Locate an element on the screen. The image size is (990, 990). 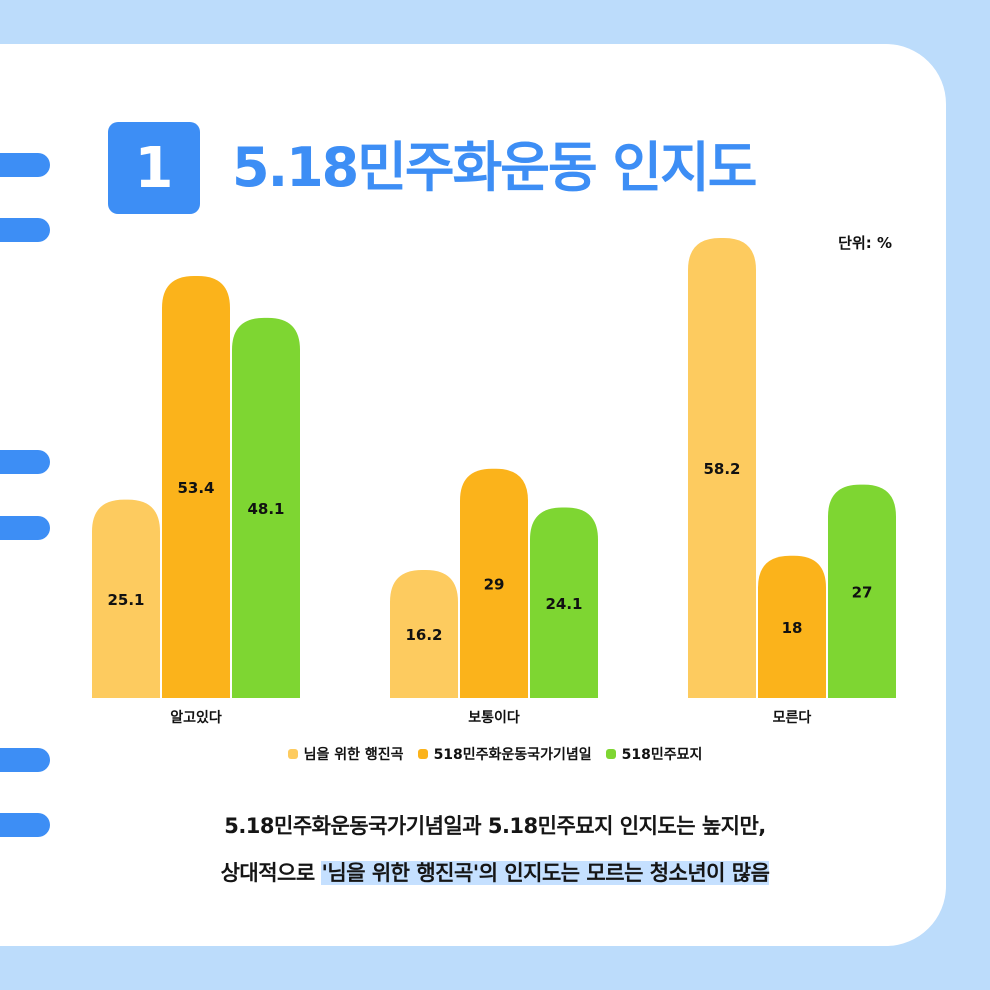
legend-item: 님을 위한 행진곡 is located at coordinates (345, 754).